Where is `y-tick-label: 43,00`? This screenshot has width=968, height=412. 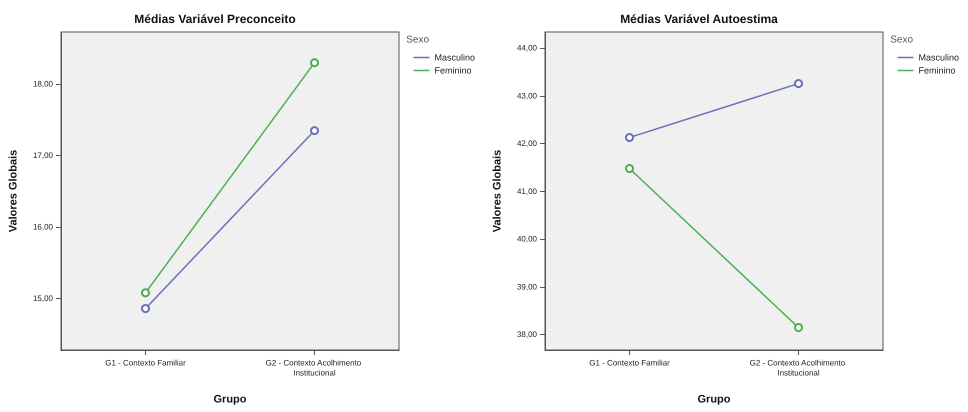
y-tick-label: 43,00 is located at coordinates (527, 95).